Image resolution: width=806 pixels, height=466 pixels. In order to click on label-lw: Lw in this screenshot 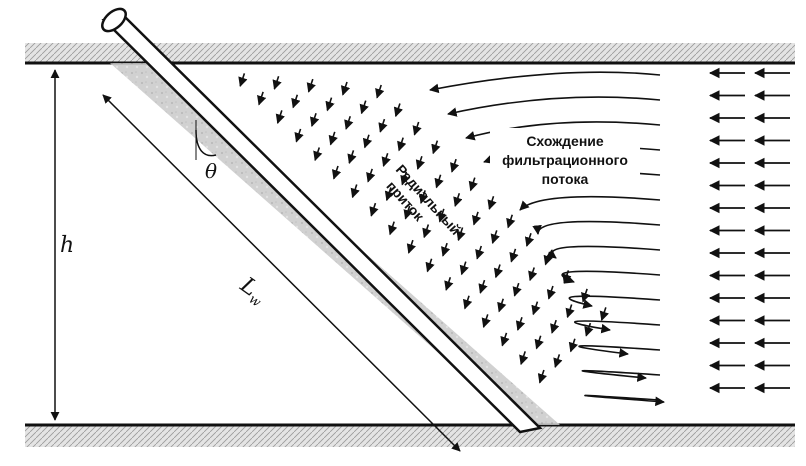, I will do `click(252, 291)`.